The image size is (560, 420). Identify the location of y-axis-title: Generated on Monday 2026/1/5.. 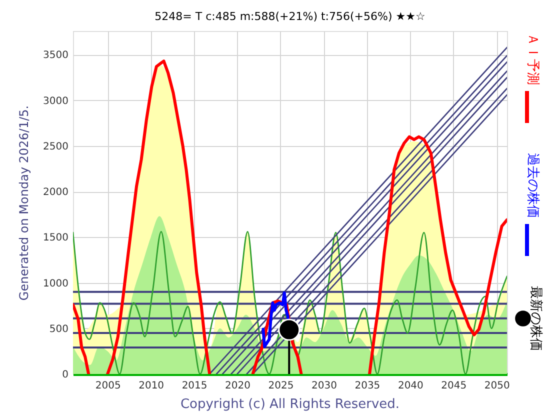
(24, 203).